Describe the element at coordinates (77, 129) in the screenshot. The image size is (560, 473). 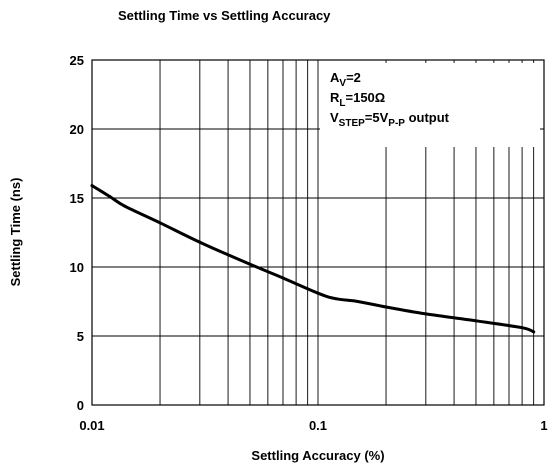
I see `y-tick-label: 20` at that location.